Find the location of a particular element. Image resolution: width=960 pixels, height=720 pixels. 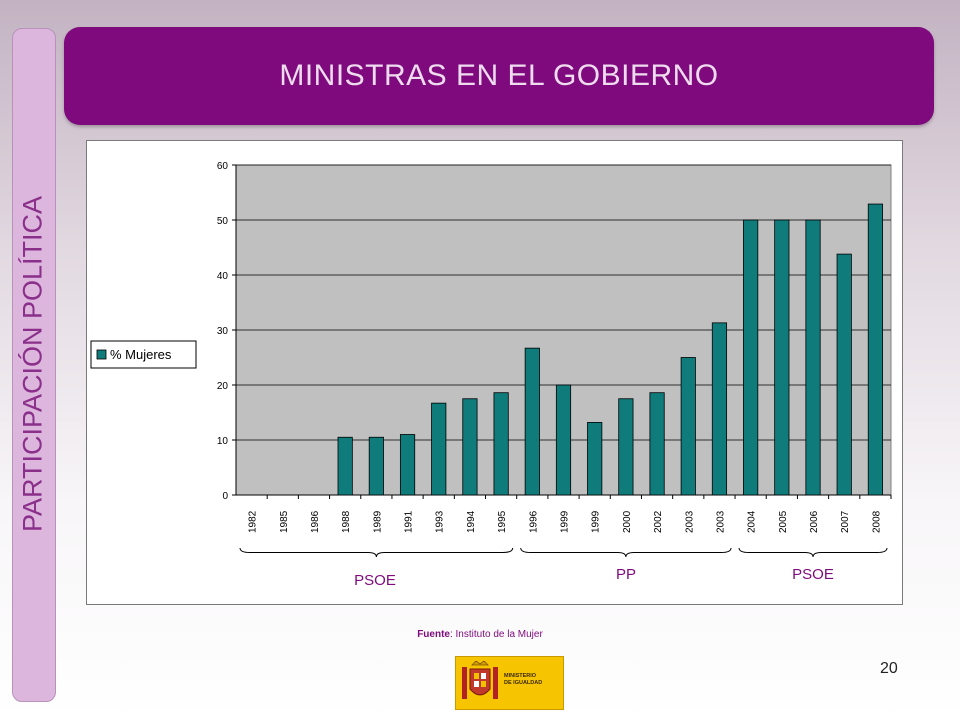

x-tick-label: 2000 is located at coordinates (627, 521).